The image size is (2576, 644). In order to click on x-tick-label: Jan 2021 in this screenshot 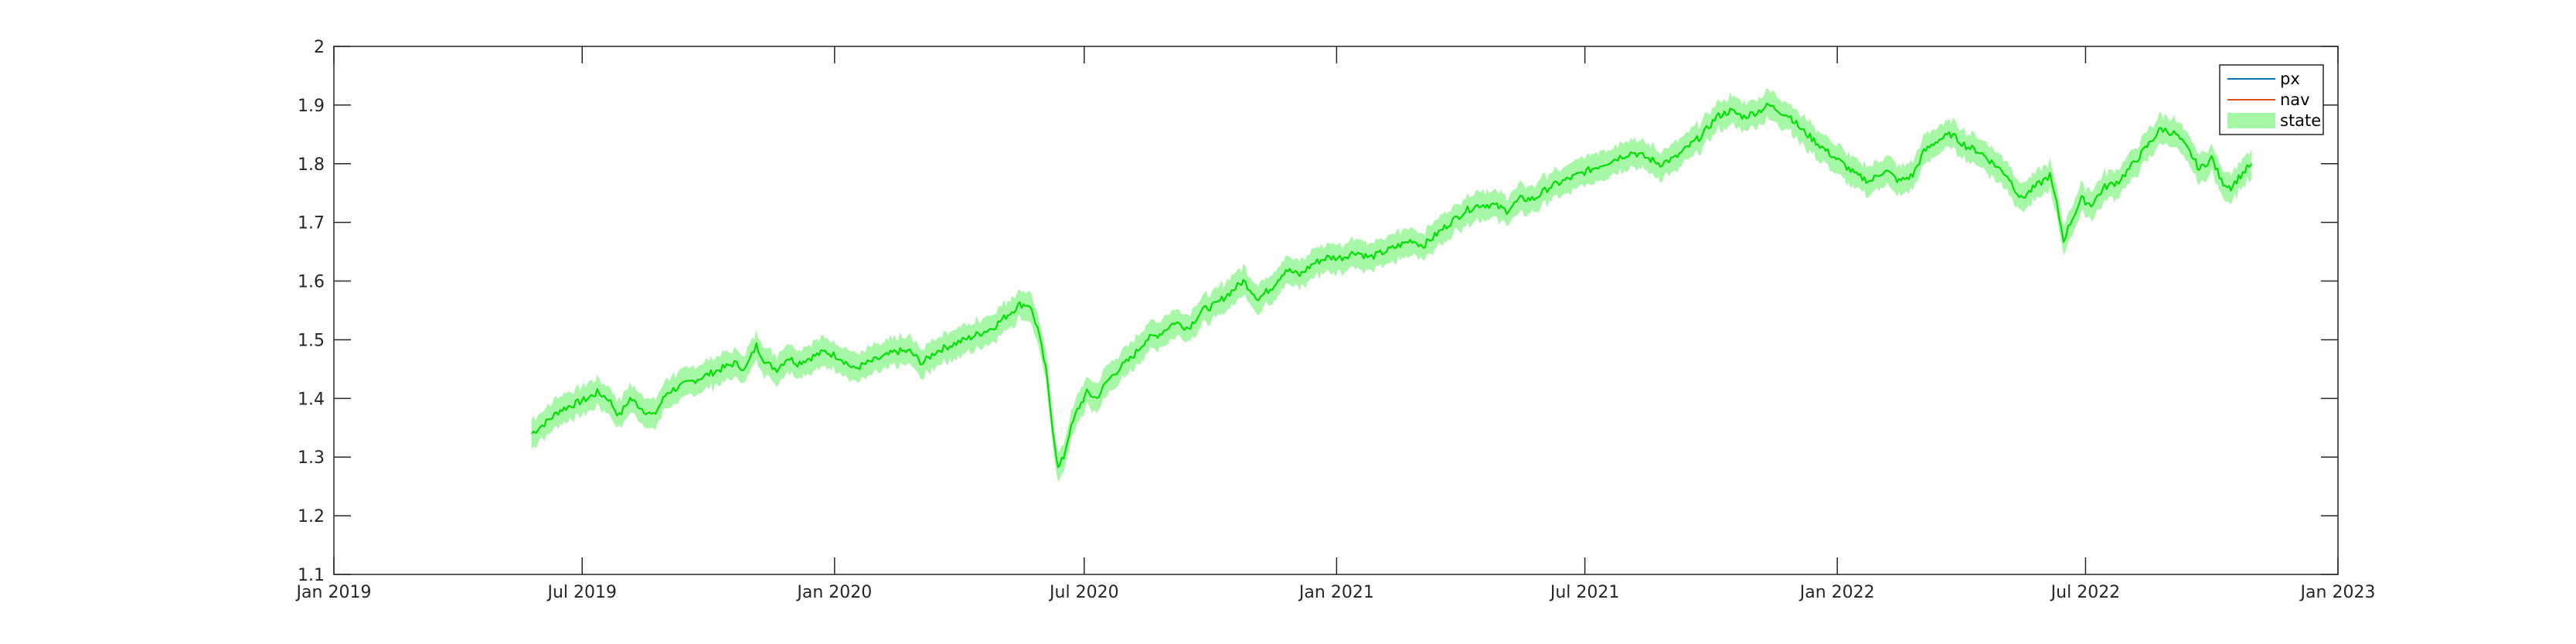, I will do `click(1336, 592)`.